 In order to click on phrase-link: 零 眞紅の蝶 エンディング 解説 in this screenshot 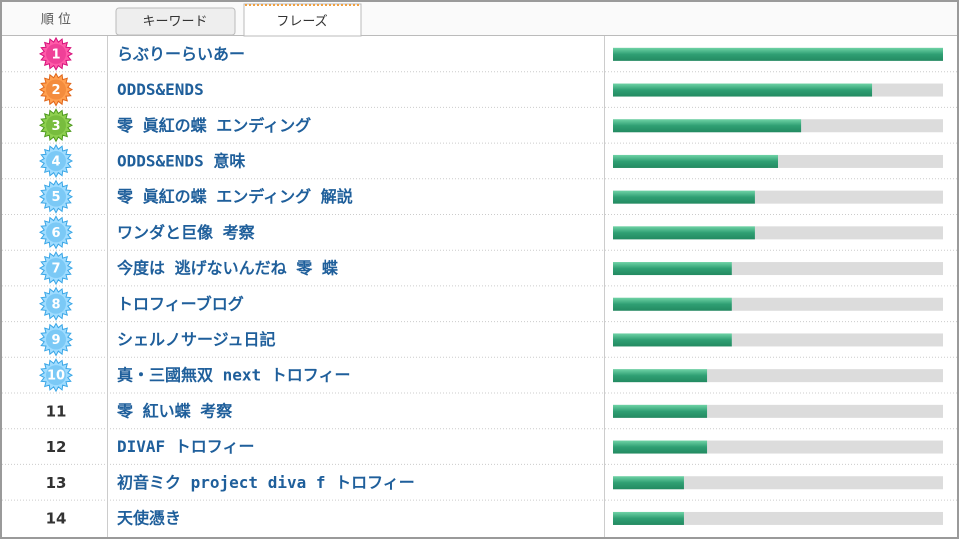, I will do `click(234, 196)`.